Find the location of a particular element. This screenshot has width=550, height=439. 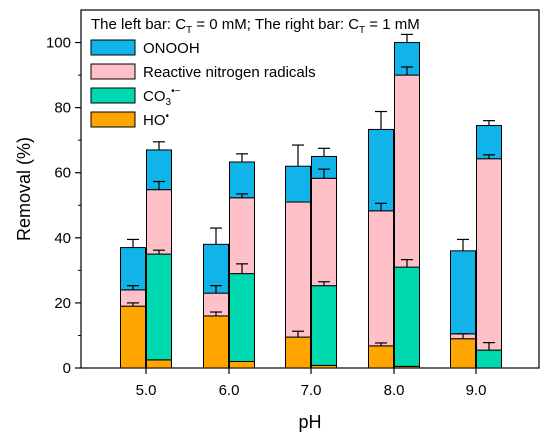

bar-ho-left-7.0 is located at coordinates (298, 352).